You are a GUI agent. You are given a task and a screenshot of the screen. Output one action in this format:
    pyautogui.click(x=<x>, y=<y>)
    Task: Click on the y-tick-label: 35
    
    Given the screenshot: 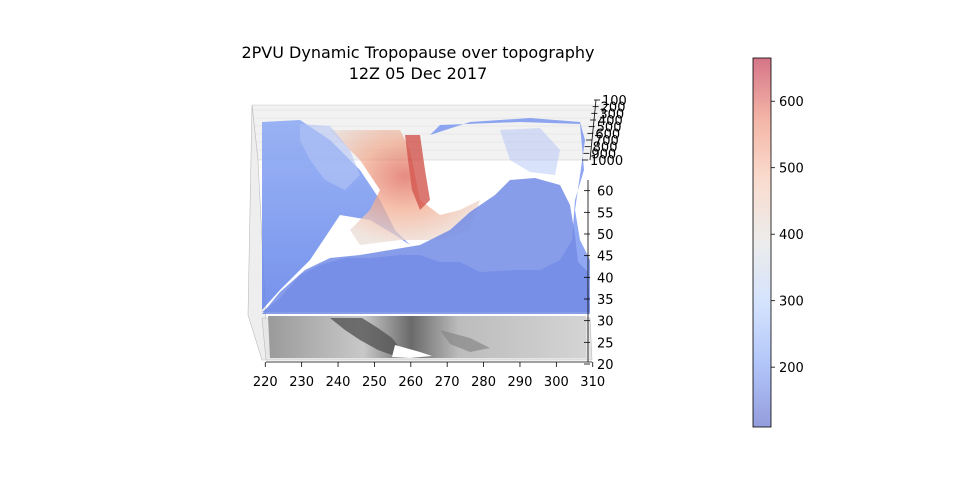 What is the action you would take?
    pyautogui.click(x=605, y=300)
    